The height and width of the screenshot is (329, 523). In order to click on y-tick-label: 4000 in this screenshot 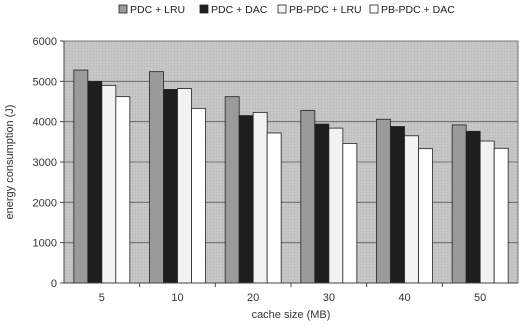, I will do `click(45, 123)`.